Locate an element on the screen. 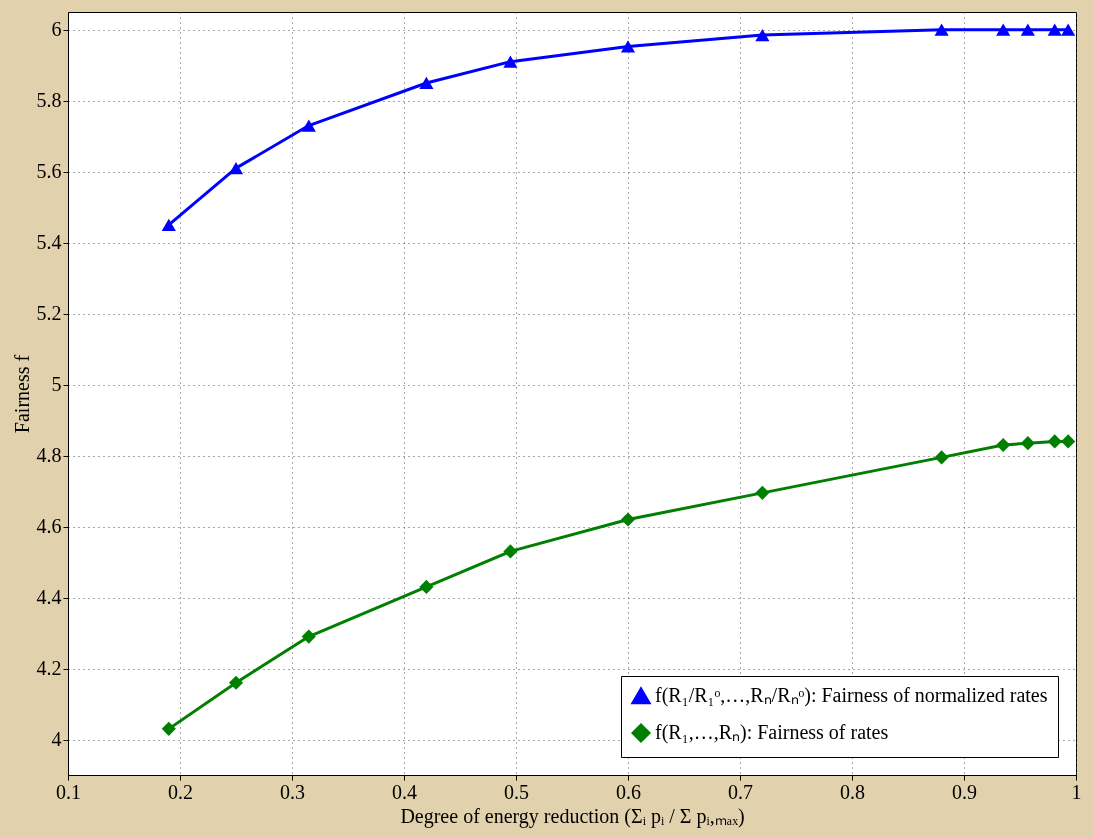  x-tick-label: 0.7 is located at coordinates (740, 791).